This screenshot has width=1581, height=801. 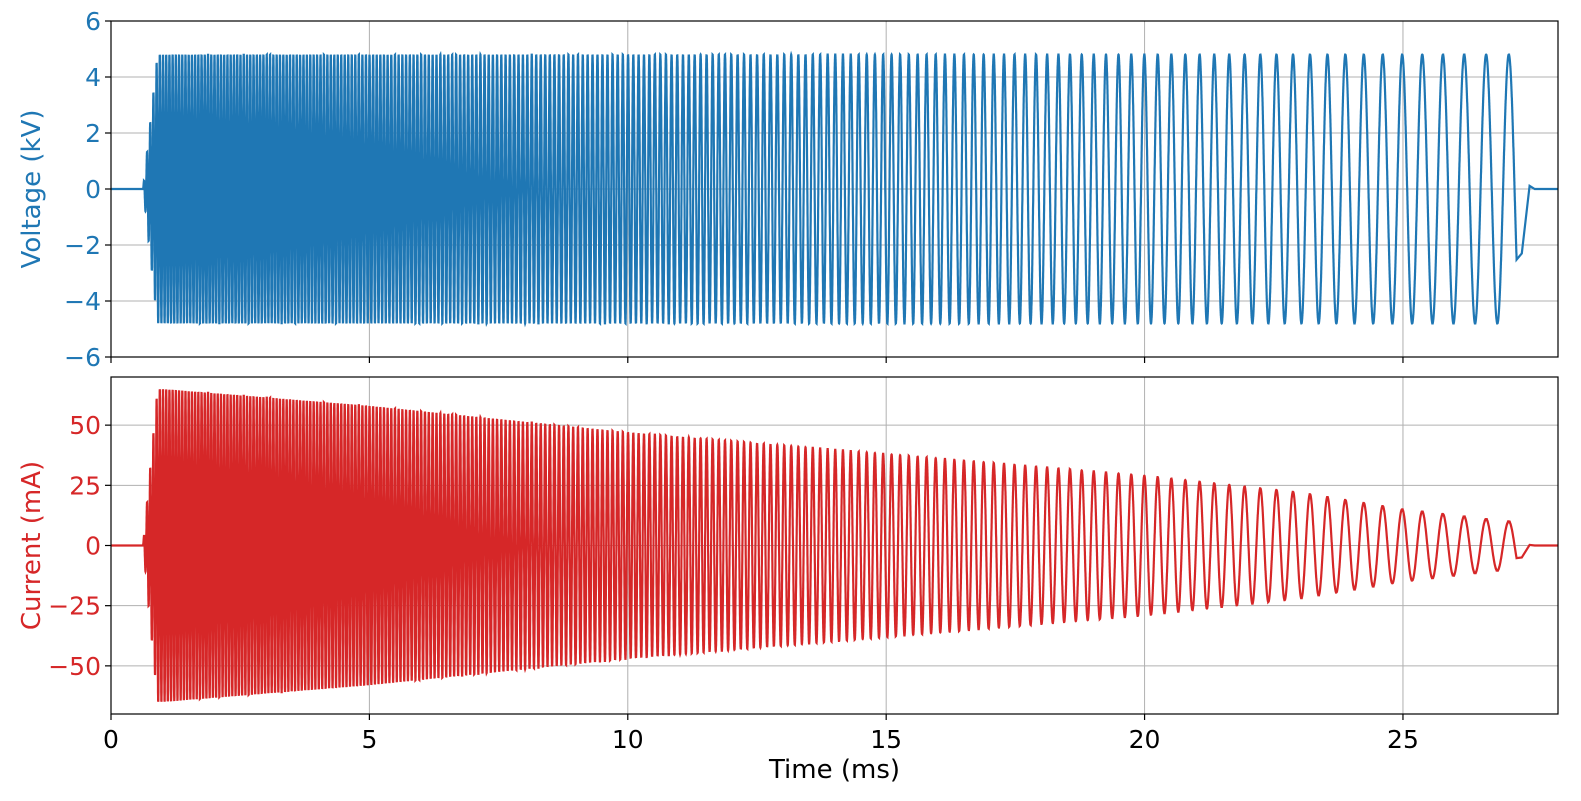 I want to click on y-tick-label: −50, so click(x=74, y=666).